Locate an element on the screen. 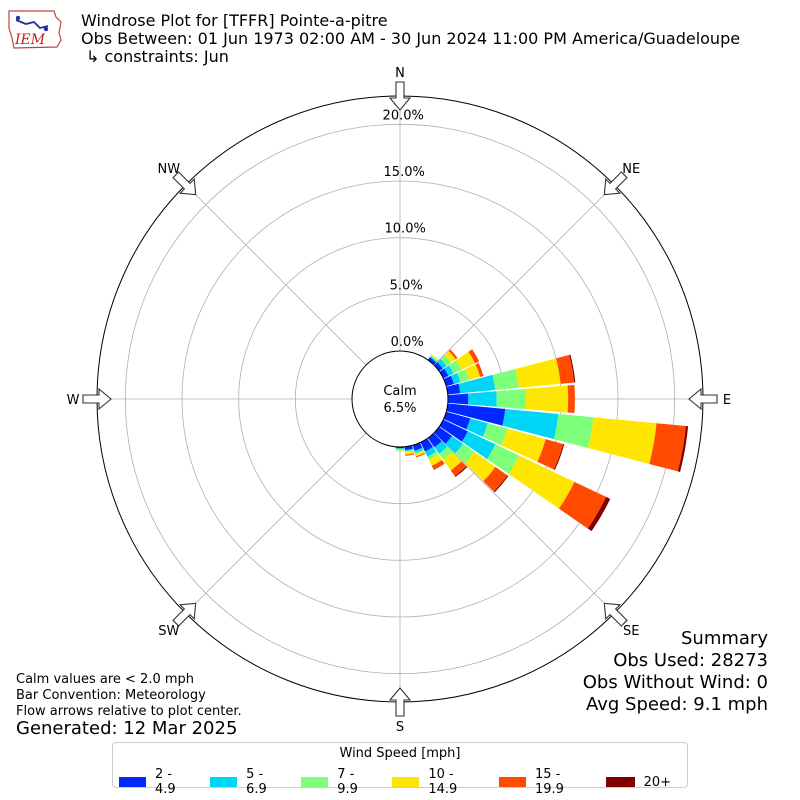 This screenshot has height=800, width=800. flow-arrows-note: Flow arrows relative to plot center. is located at coordinates (129, 711).